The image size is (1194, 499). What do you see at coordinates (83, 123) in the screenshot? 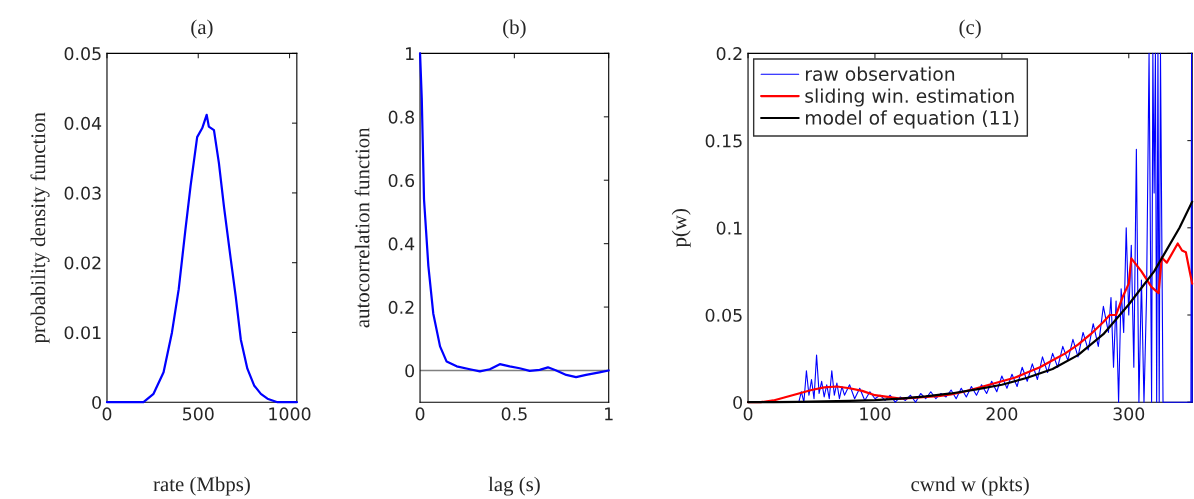
I see `y-tick-label: 0.04` at bounding box center [83, 123].